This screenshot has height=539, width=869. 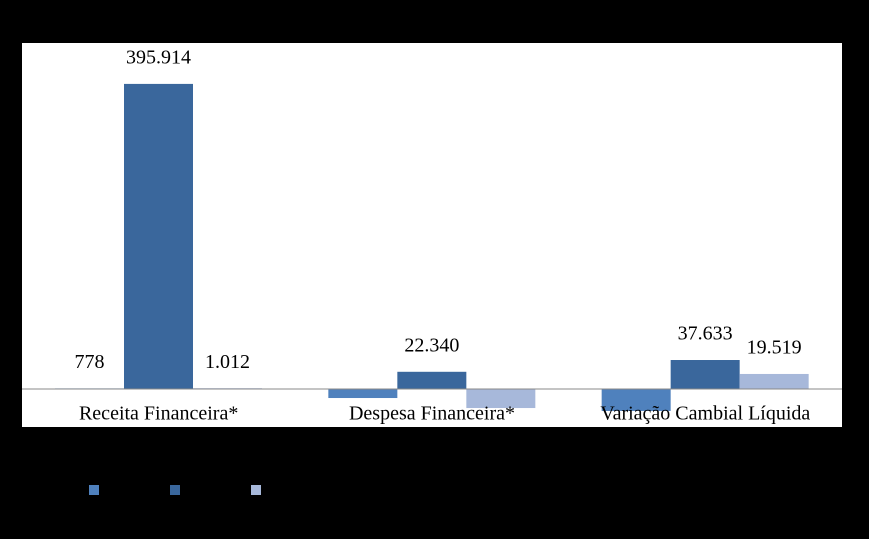 I want to click on x-tick-label: Despesa Financeira*, so click(x=432, y=414).